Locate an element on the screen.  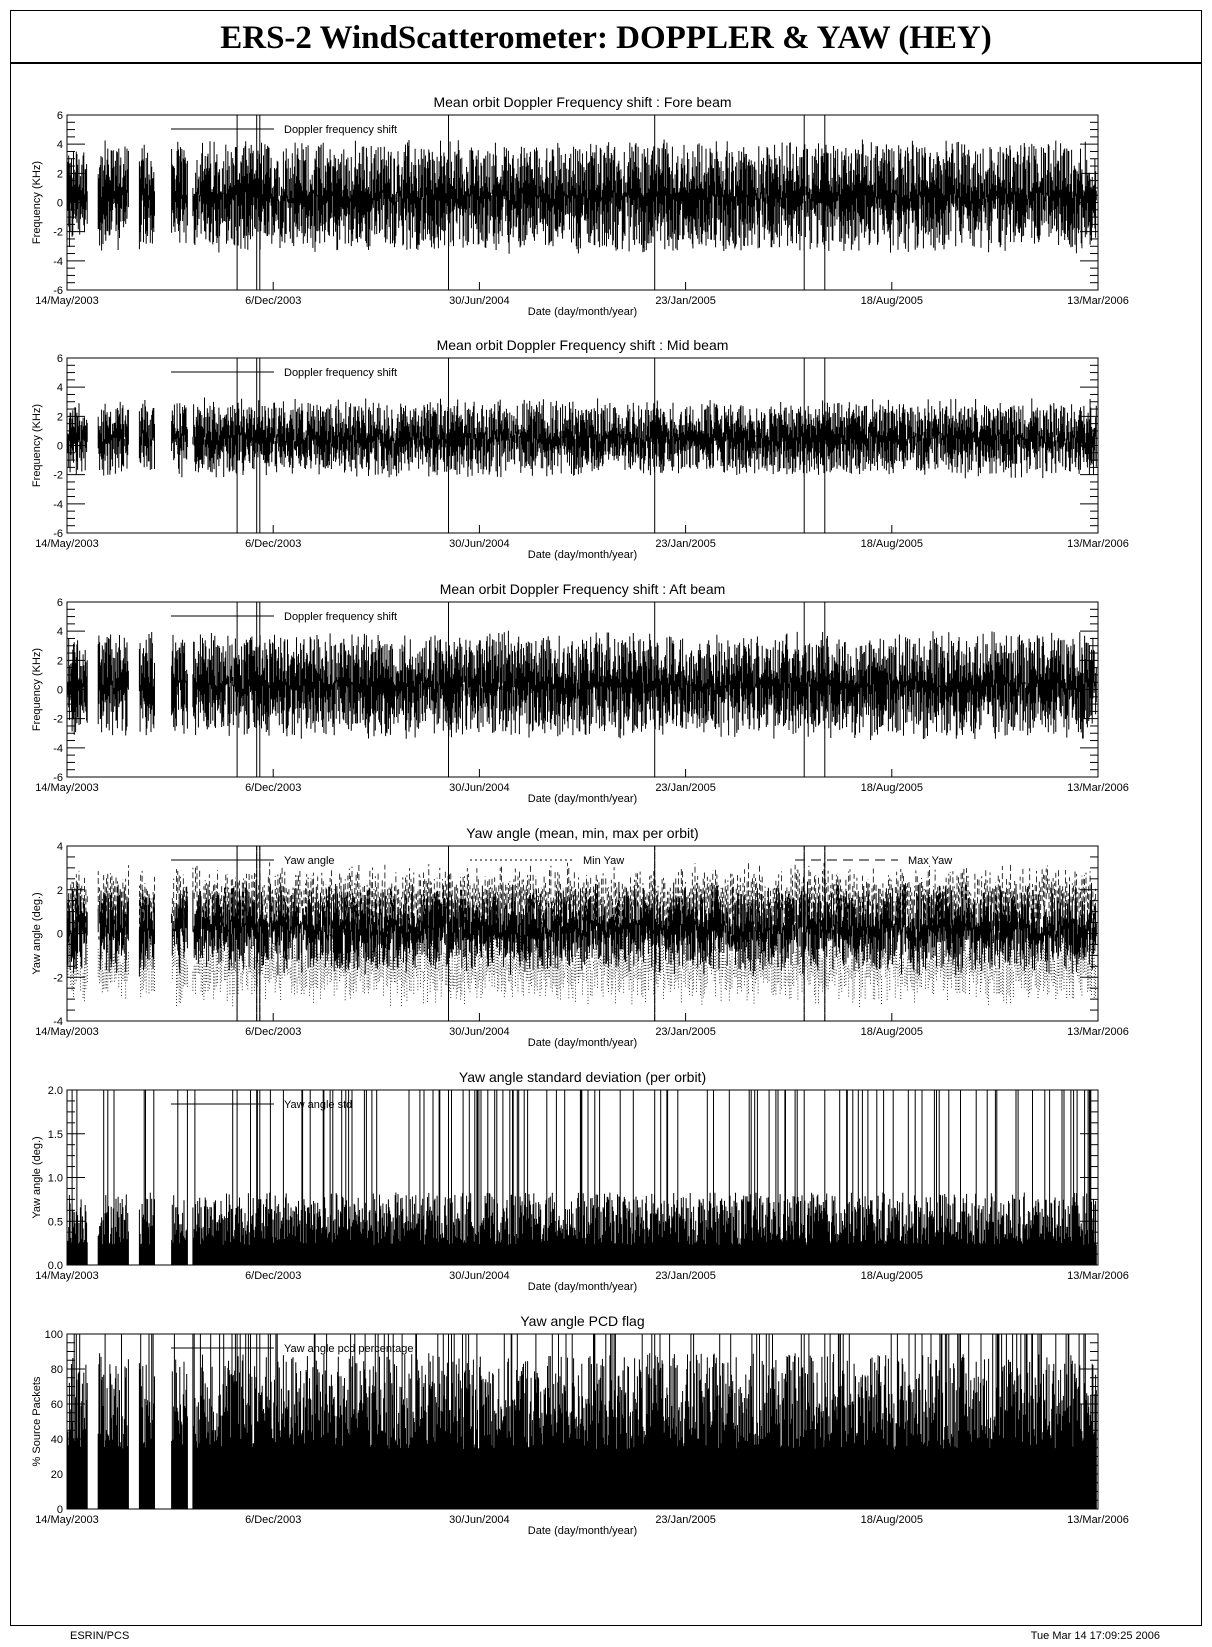
chart-title: Yaw angle (mean, min, max per orbit) is located at coordinates (582, 833).